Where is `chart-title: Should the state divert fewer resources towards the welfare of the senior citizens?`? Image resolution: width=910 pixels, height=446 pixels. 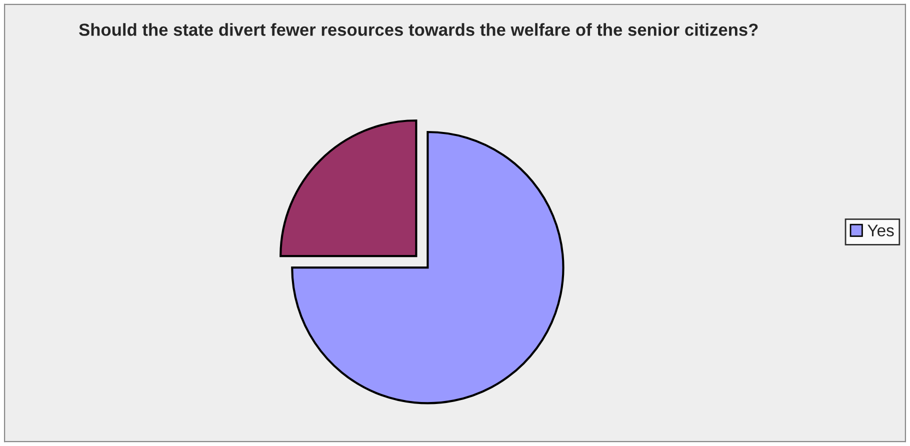 chart-title: Should the state divert fewer resources towards the welfare of the senior citizens? is located at coordinates (418, 29).